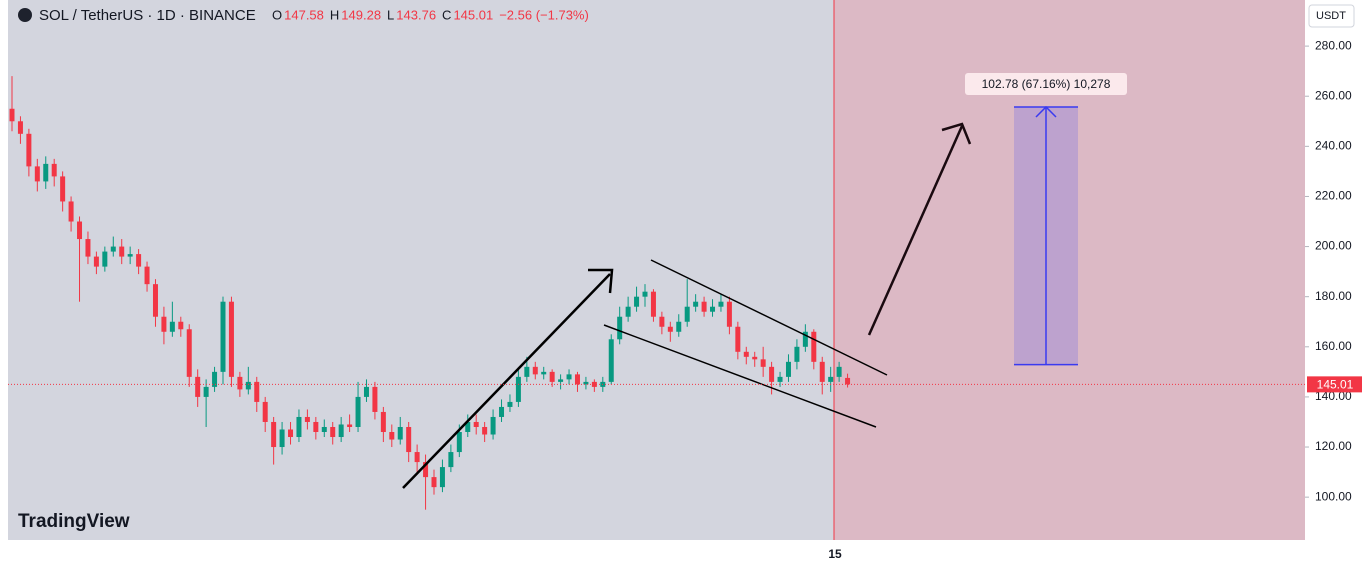 Image resolution: width=1369 pixels, height=575 pixels. What do you see at coordinates (506, 381) in the screenshot?
I see `trend-arrow` at bounding box center [506, 381].